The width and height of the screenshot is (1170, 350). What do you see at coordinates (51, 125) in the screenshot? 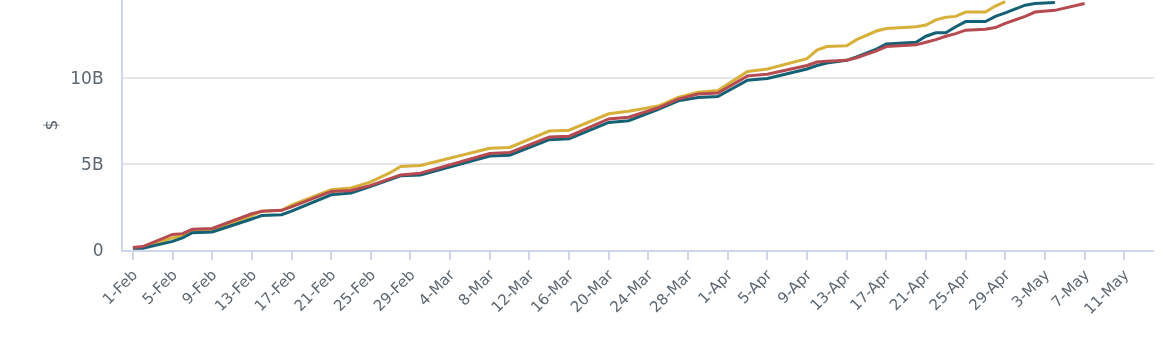
I see `y-axis-title: $` at bounding box center [51, 125].